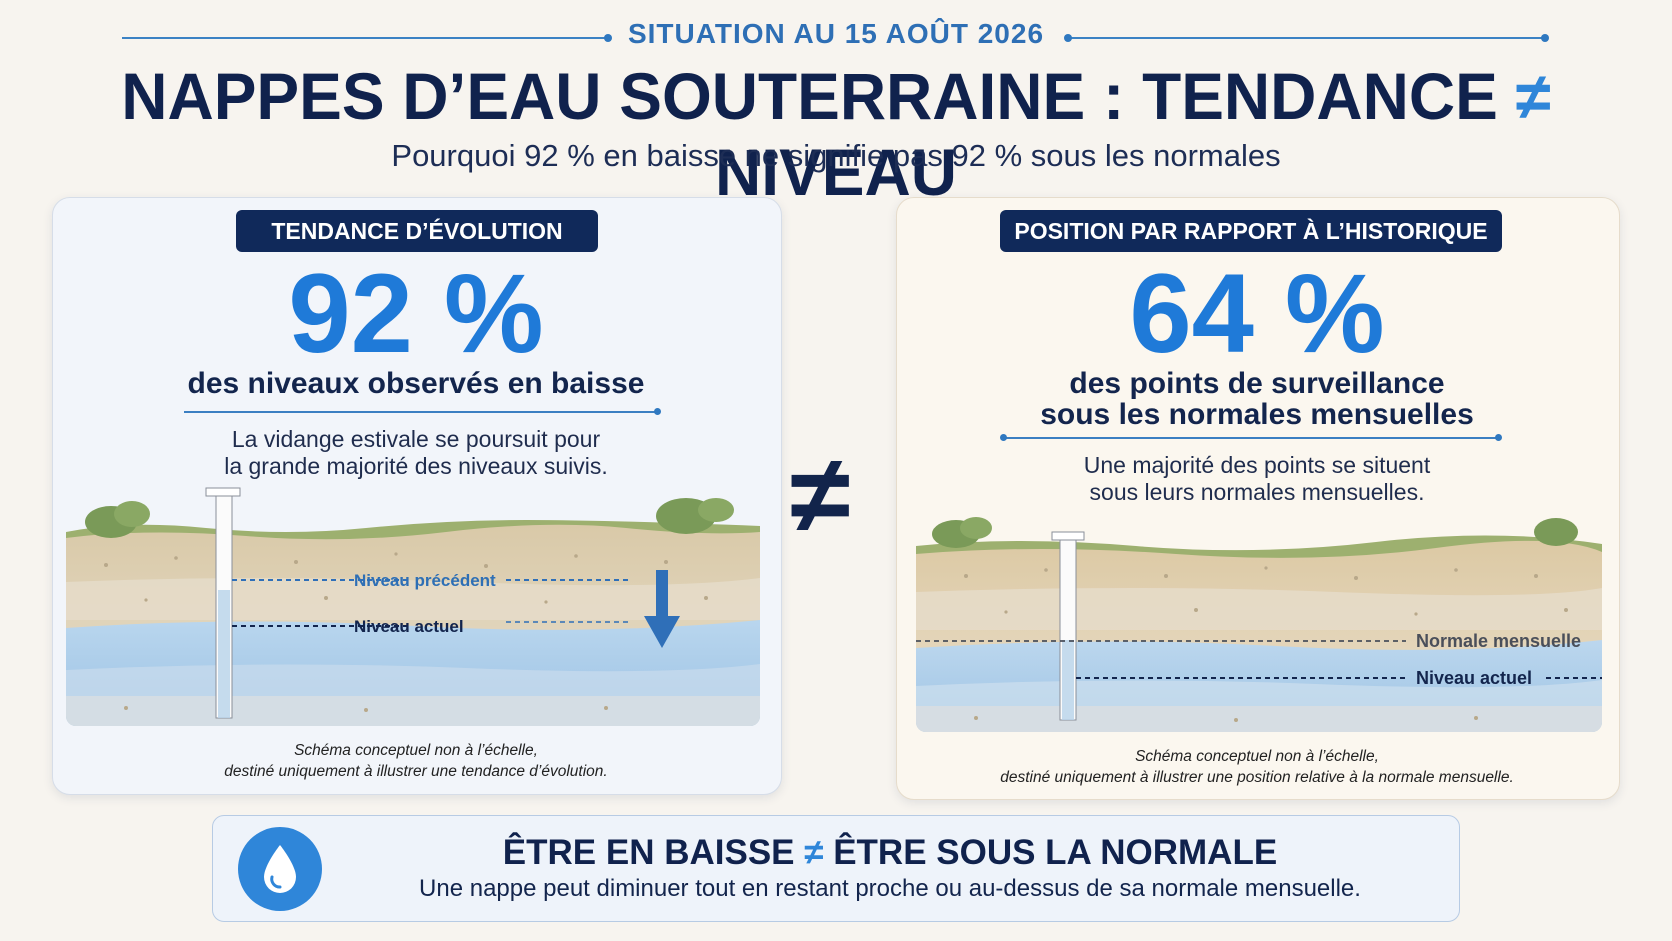  I want to click on key-message-banner, so click(836, 868).